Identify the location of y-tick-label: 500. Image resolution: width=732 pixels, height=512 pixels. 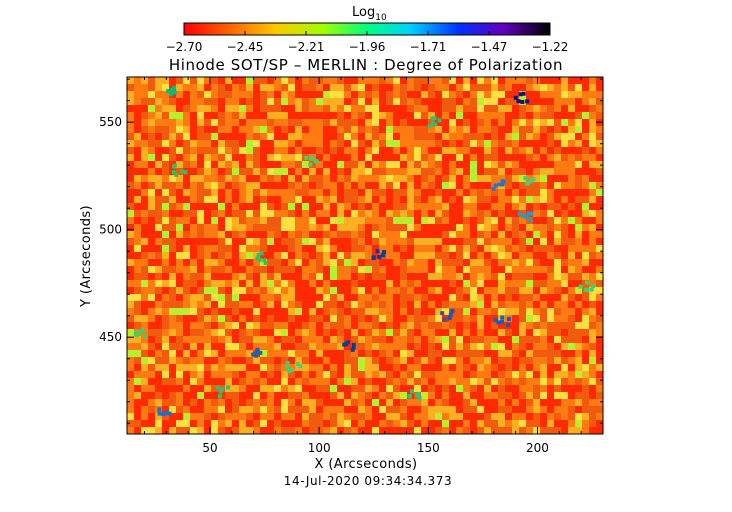
(110, 230).